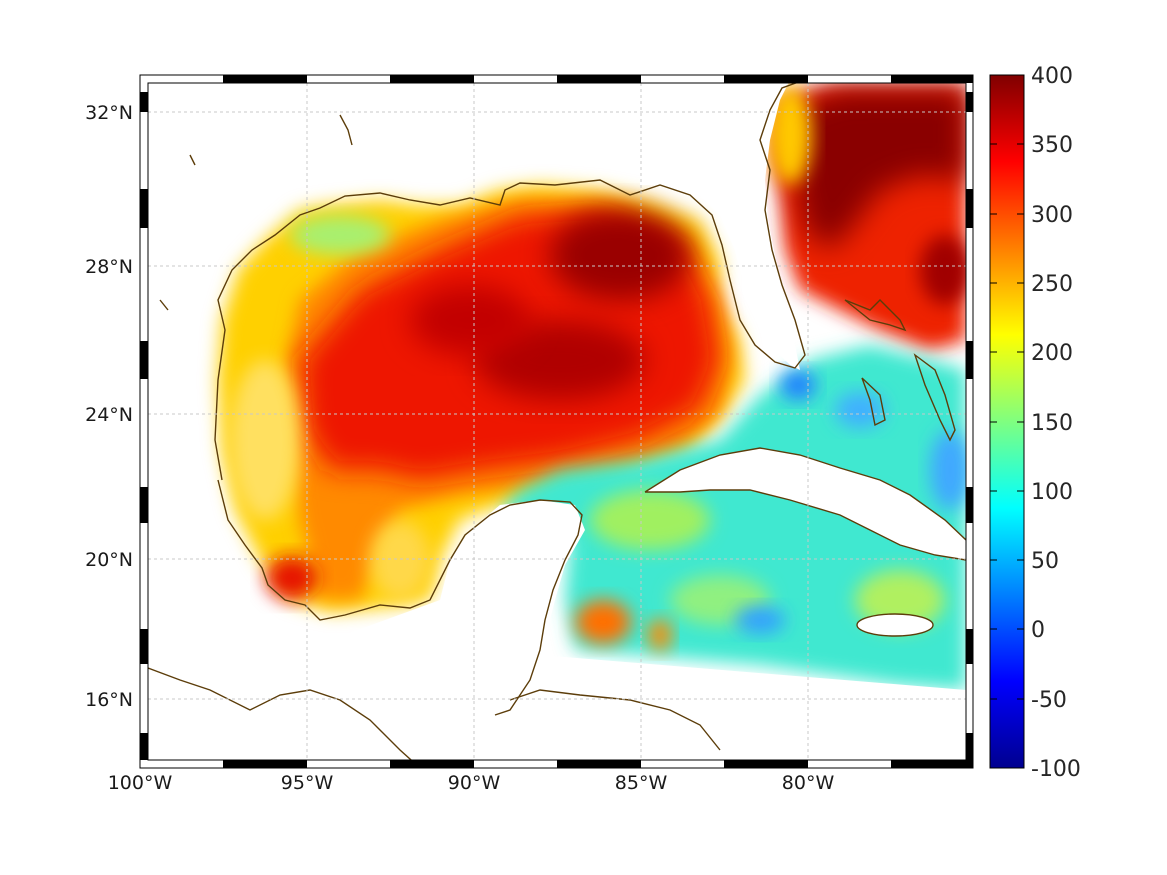 This screenshot has height=875, width=1167. I want to click on florida-land, so click(720, 226).